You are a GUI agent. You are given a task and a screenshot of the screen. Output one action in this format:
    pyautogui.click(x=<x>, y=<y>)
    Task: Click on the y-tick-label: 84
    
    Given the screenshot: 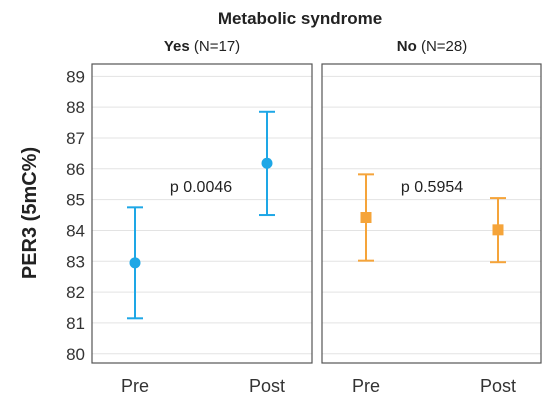 What is the action you would take?
    pyautogui.click(x=75, y=230)
    